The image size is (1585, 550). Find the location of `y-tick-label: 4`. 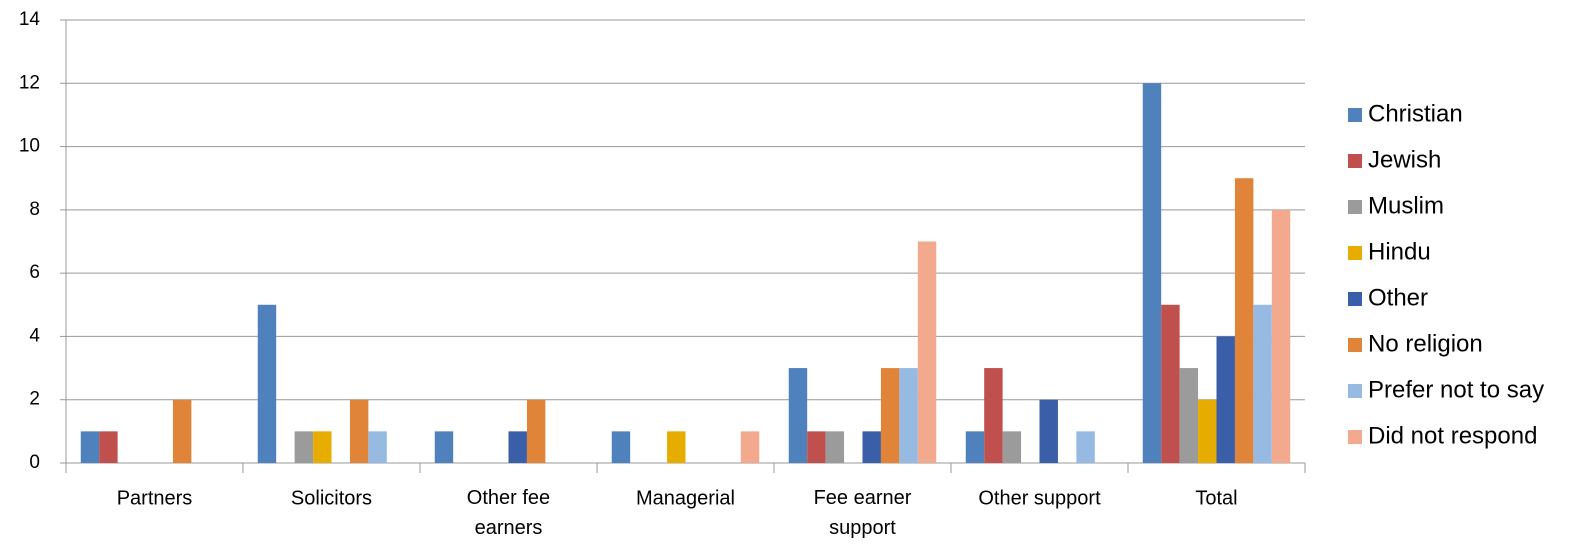

y-tick-label: 4 is located at coordinates (34, 335).